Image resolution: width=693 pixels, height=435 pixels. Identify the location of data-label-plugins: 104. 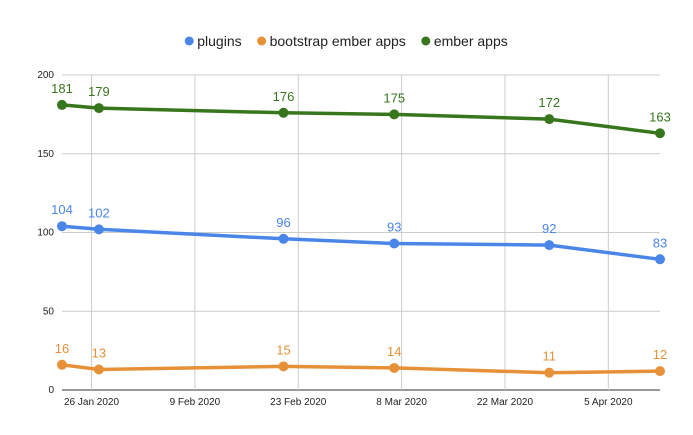
(62, 209).